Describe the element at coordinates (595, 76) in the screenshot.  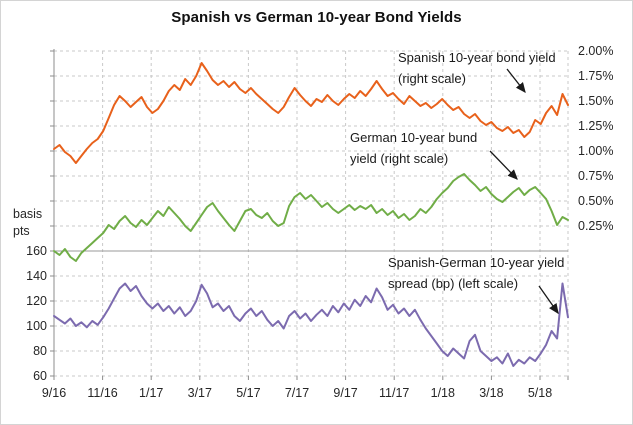
I see `right-axis-tick-label: 1.75%` at that location.